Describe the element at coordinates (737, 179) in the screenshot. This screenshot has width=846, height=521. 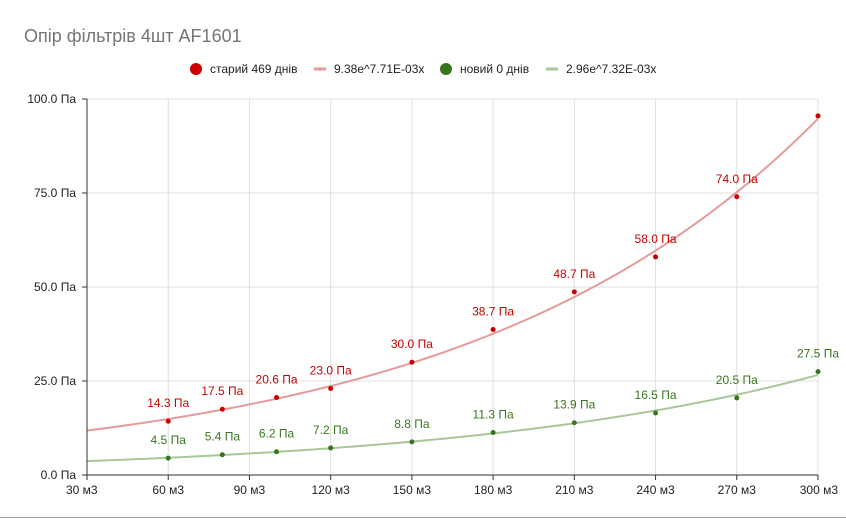
I see `data-label-old: 74.0 Па` at that location.